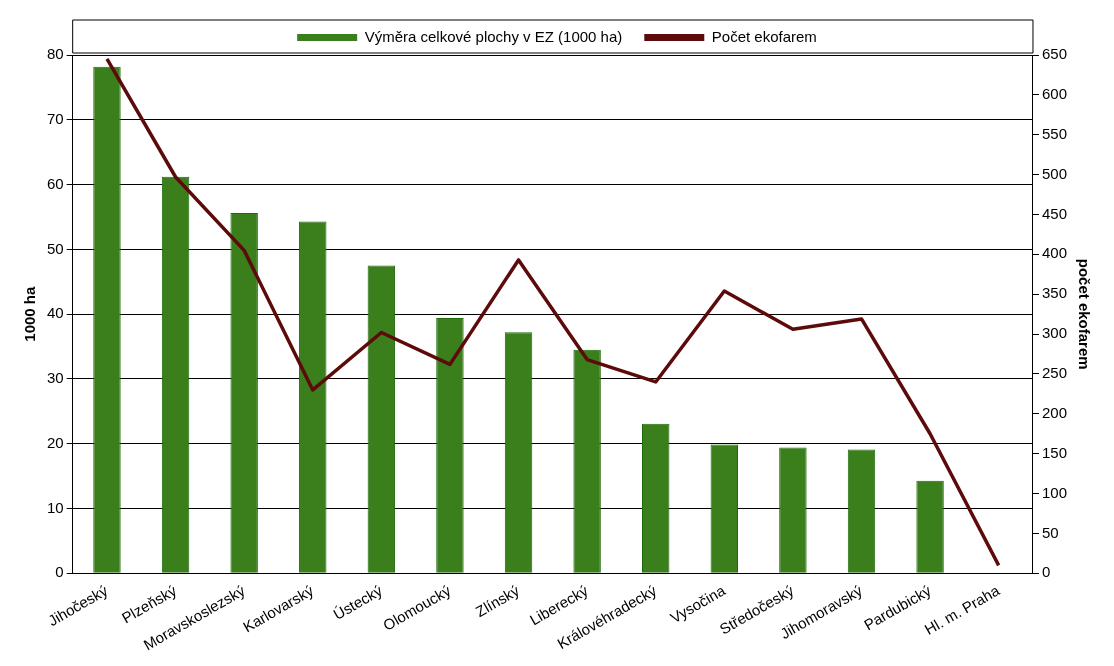  I want to click on y2-tick-label: 250, so click(1054, 373).